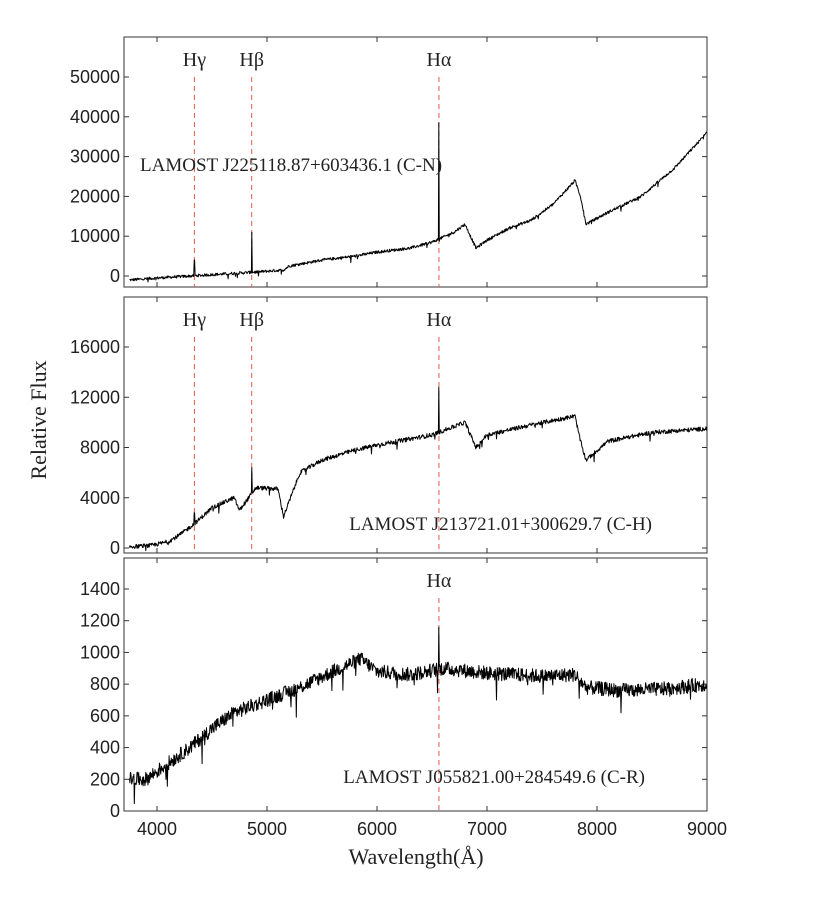 Image resolution: width=830 pixels, height=897 pixels. Describe the element at coordinates (95, 77) in the screenshot. I see `y-tick-label: 50000` at that location.